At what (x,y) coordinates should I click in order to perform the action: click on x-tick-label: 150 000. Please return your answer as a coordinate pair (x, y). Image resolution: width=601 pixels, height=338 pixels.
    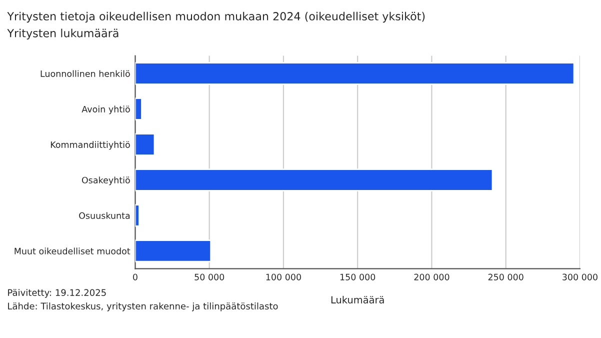
    Looking at the image, I should click on (358, 277).